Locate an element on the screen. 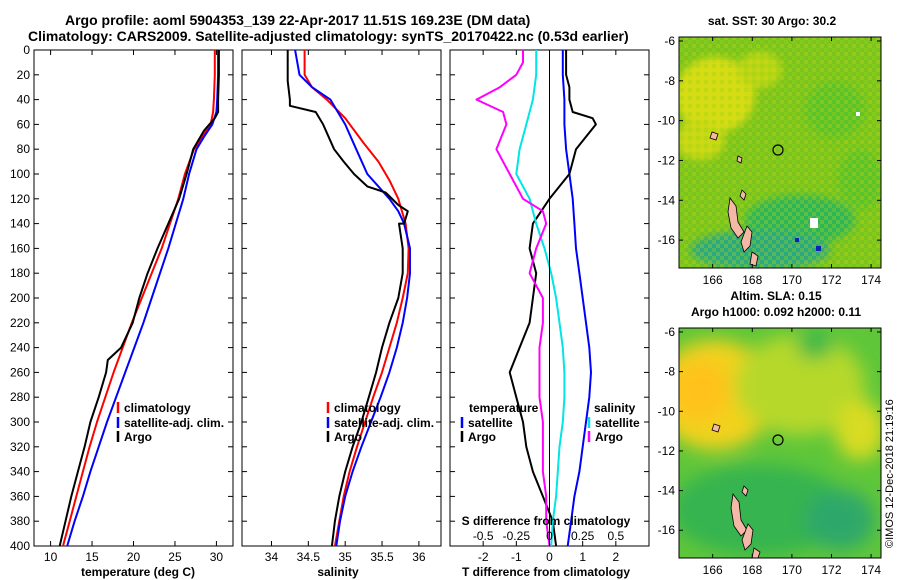 This screenshot has height=580, width=900. y-tick-label: 340 is located at coordinates (20, 472).